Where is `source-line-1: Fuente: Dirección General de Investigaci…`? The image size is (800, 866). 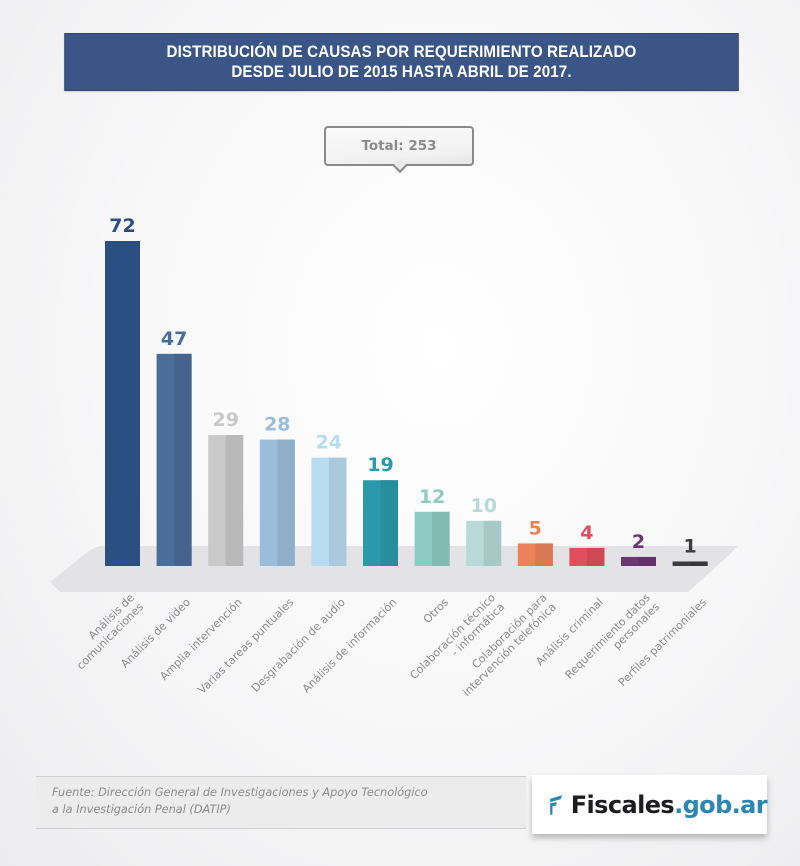 source-line-1: Fuente: Dirección General de Investigaci… is located at coordinates (240, 792).